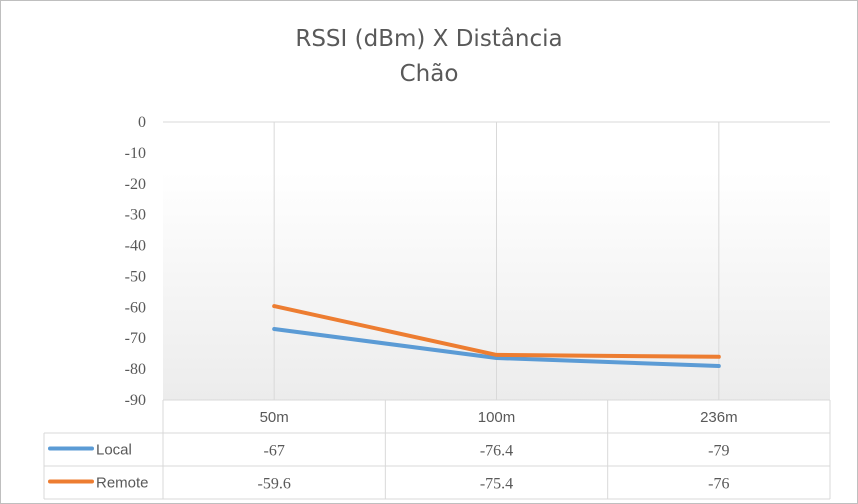 The width and height of the screenshot is (858, 504). I want to click on table-value-cell: -76.4, so click(496, 451).